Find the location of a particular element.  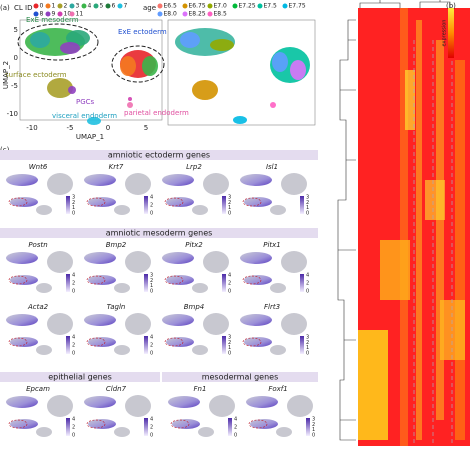

gene-name: Bmp2 is located at coordinates (116, 245).